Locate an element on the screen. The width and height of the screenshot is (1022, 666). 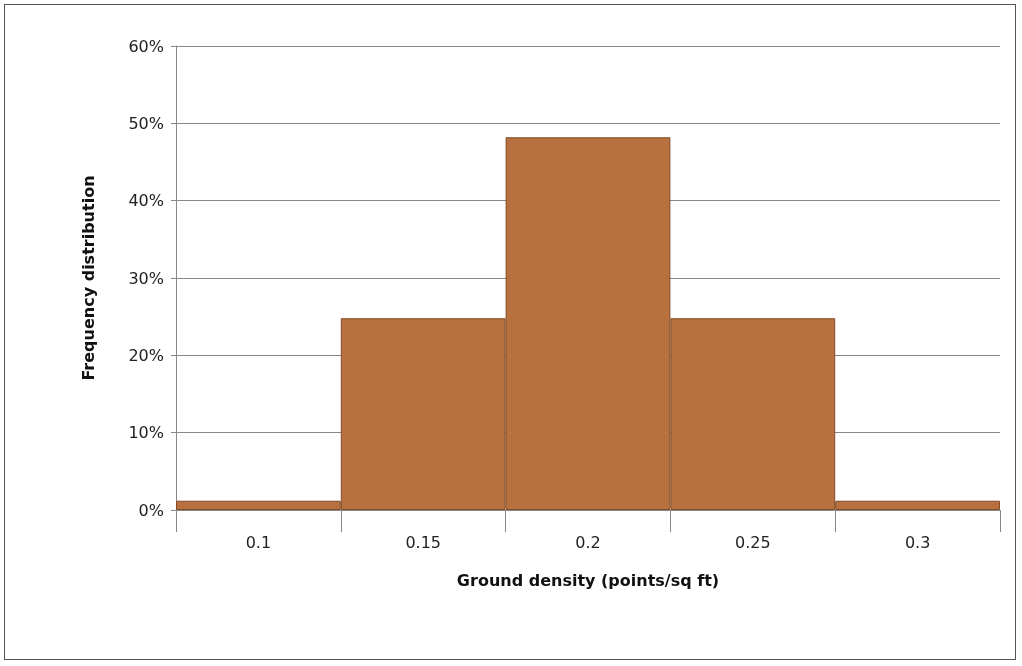
x-tick-label: 0.15 is located at coordinates (423, 542).